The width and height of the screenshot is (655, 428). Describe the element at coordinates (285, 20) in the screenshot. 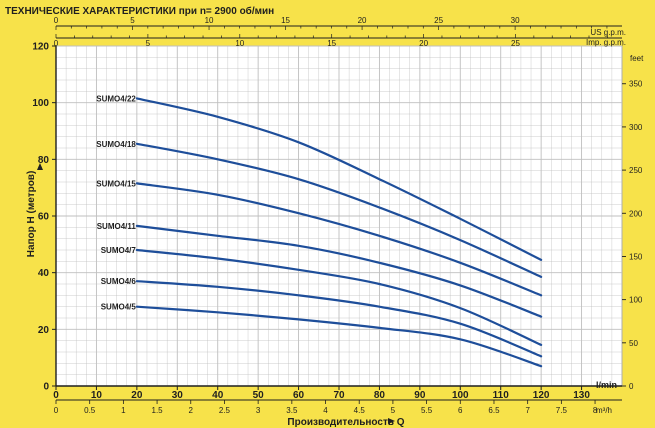

I see `us-gpm-tick-label: 15` at that location.